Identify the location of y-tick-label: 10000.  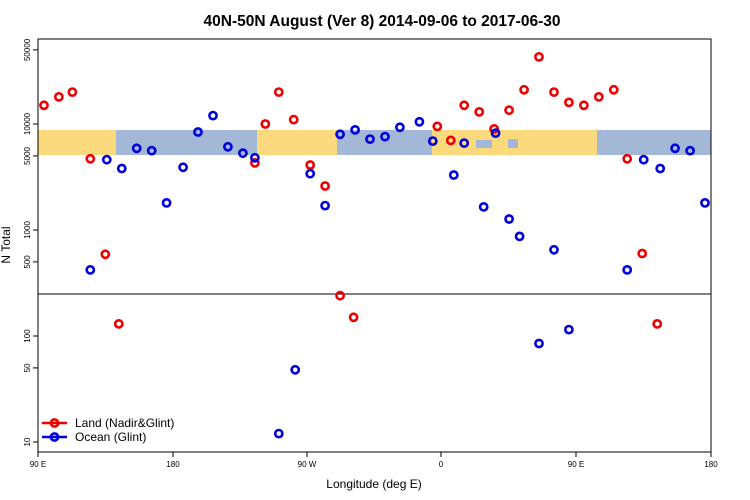
(27, 123).